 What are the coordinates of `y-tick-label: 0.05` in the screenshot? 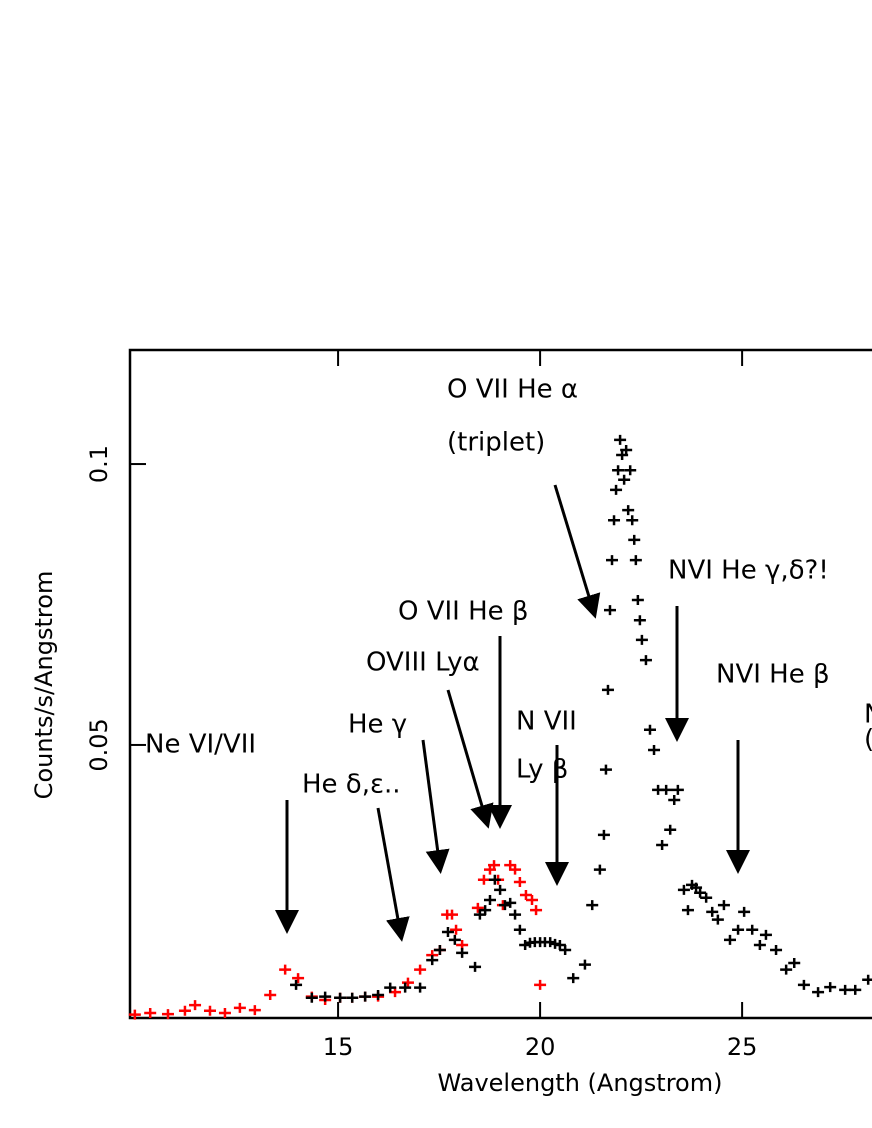 It's located at (99, 744).